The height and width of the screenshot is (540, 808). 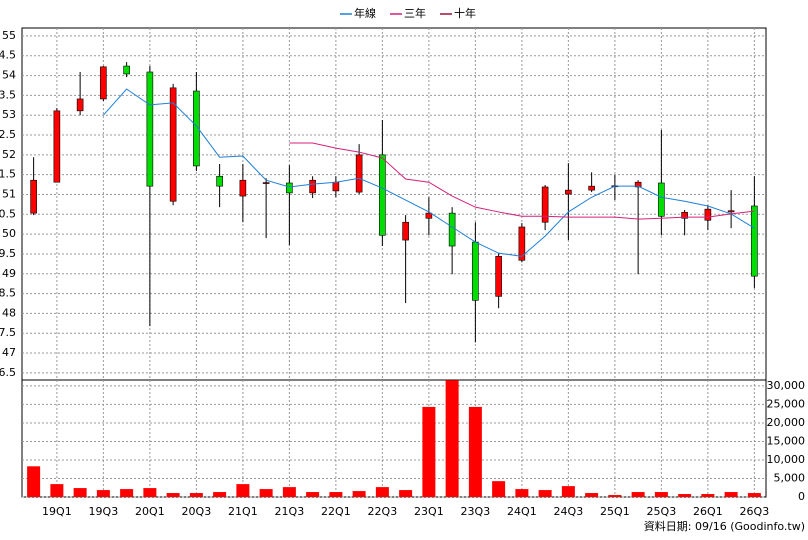 I want to click on y-tick-label: 52, so click(x=9, y=154).